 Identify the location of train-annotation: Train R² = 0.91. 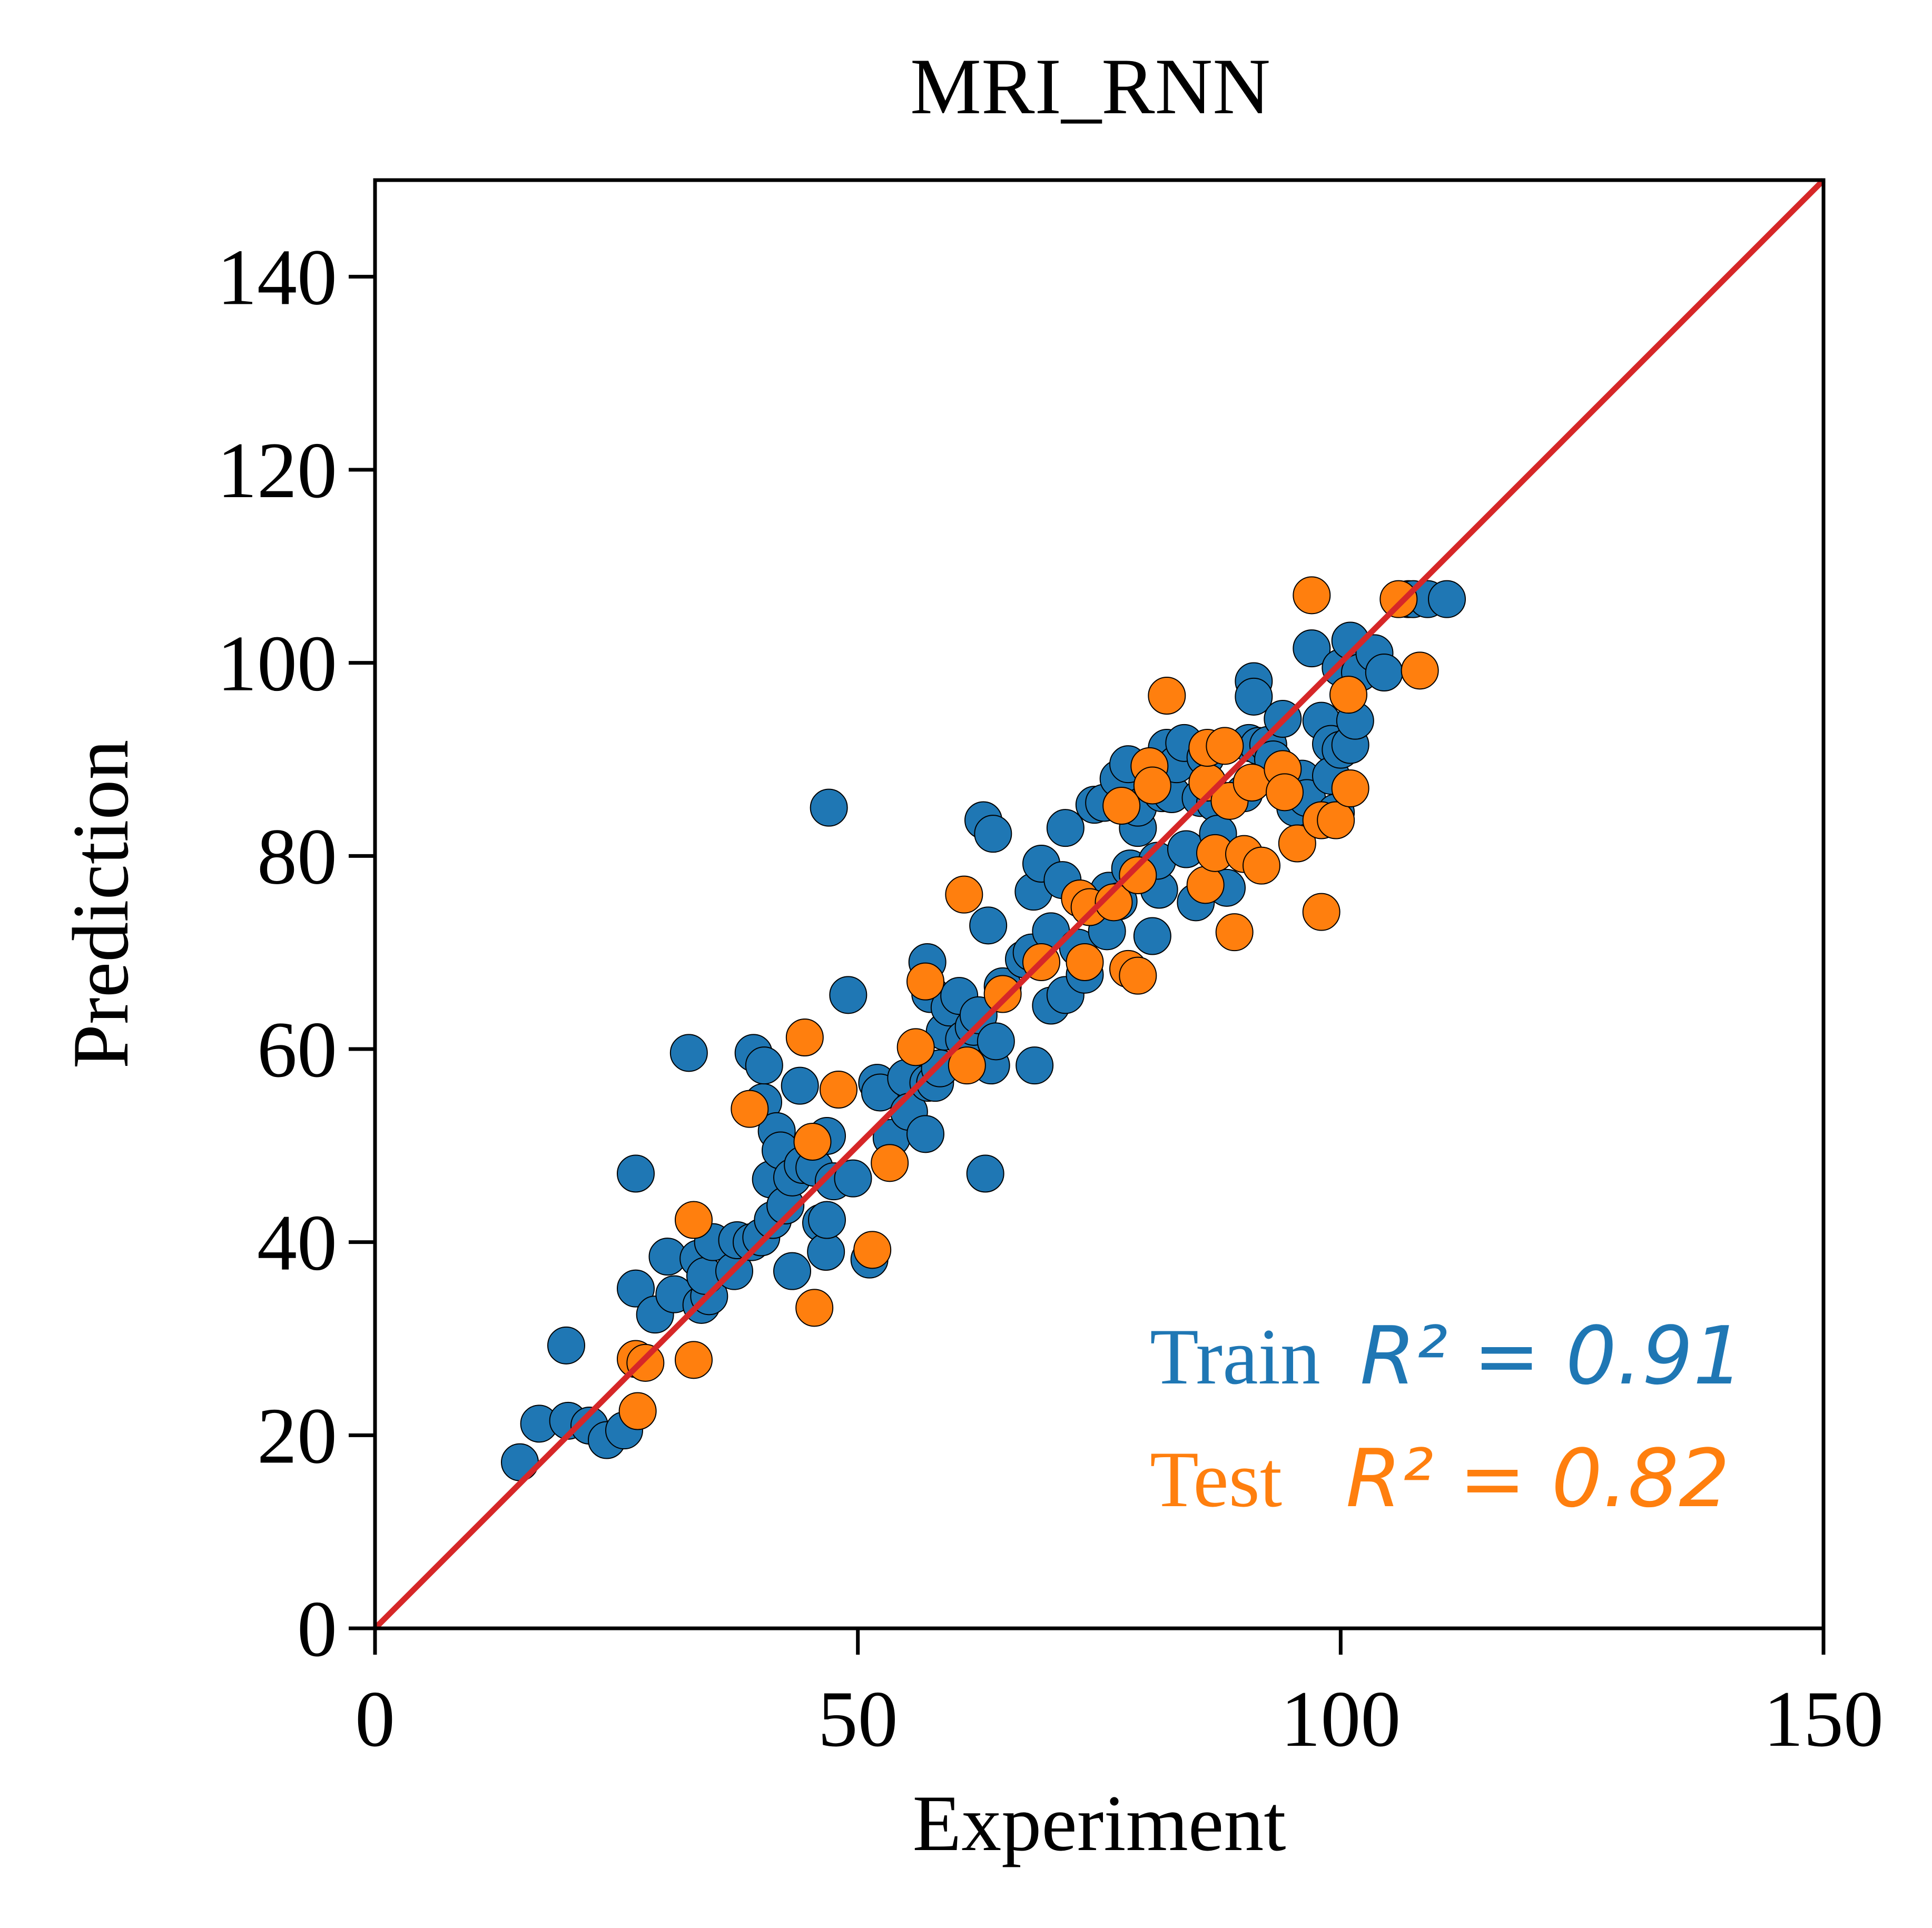
(1447, 1355).